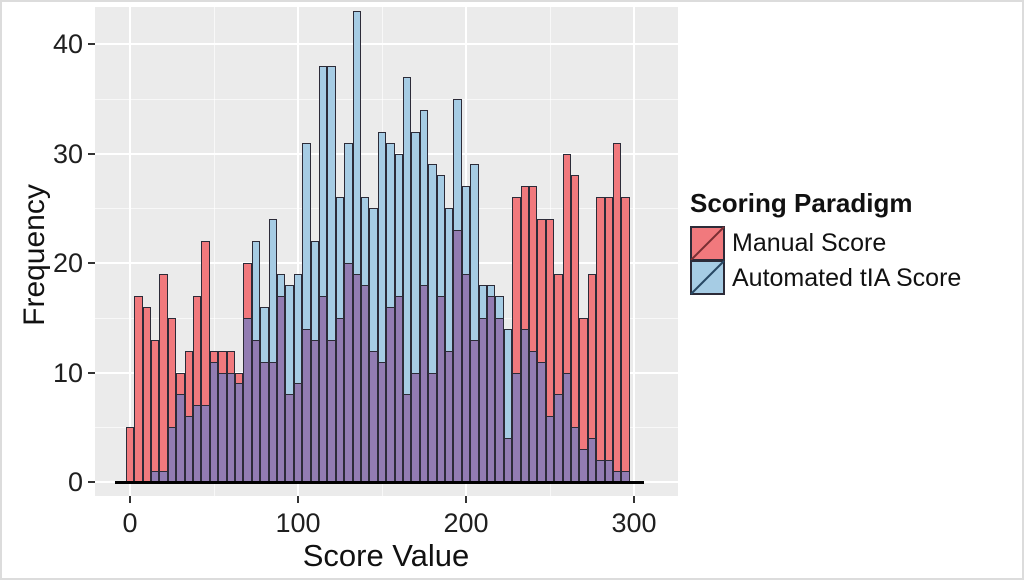  Describe the element at coordinates (67, 44) in the screenshot. I see `y-tick-label: 40` at that location.